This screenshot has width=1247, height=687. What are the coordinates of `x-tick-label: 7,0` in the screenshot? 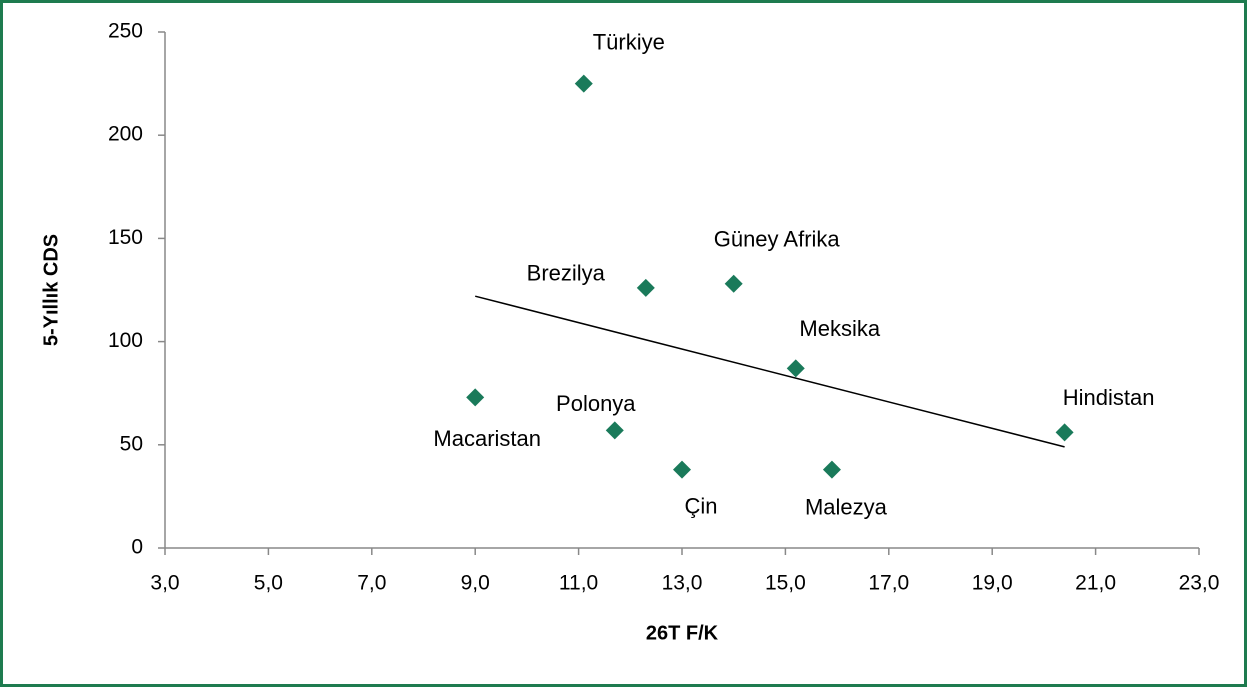 It's located at (371, 583).